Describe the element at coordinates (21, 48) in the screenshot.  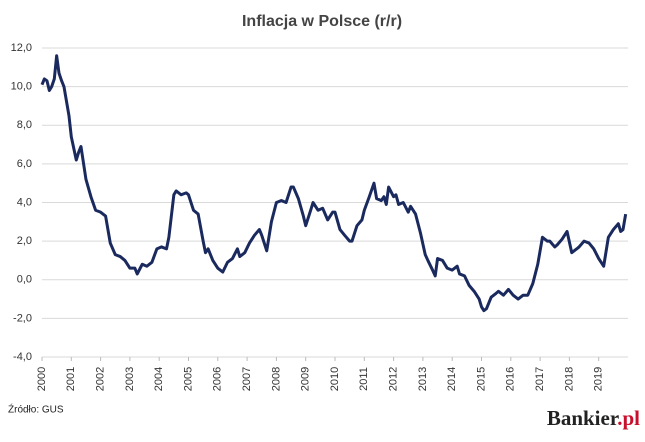
I see `y-tick-label: 12,0` at that location.